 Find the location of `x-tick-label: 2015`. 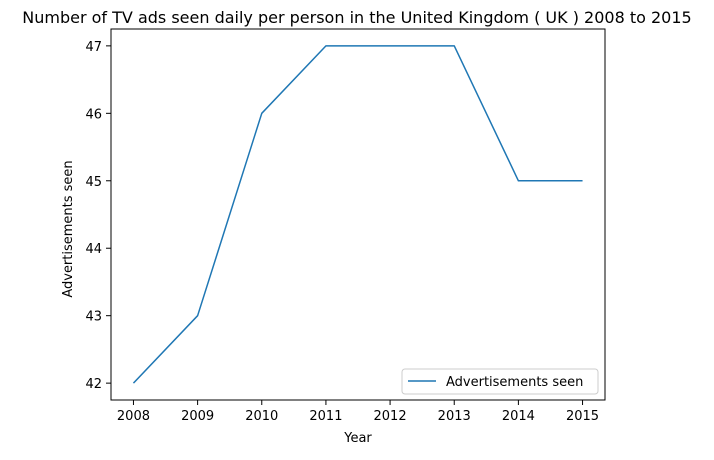

x-tick-label: 2015 is located at coordinates (582, 416).